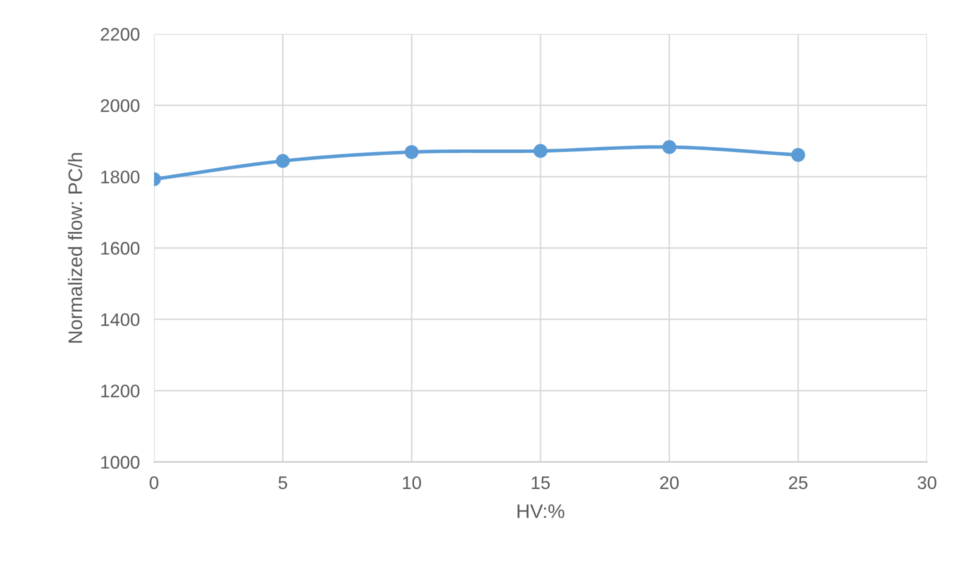 The width and height of the screenshot is (961, 578). What do you see at coordinates (541, 483) in the screenshot?
I see `x-tick-label: 15` at bounding box center [541, 483].